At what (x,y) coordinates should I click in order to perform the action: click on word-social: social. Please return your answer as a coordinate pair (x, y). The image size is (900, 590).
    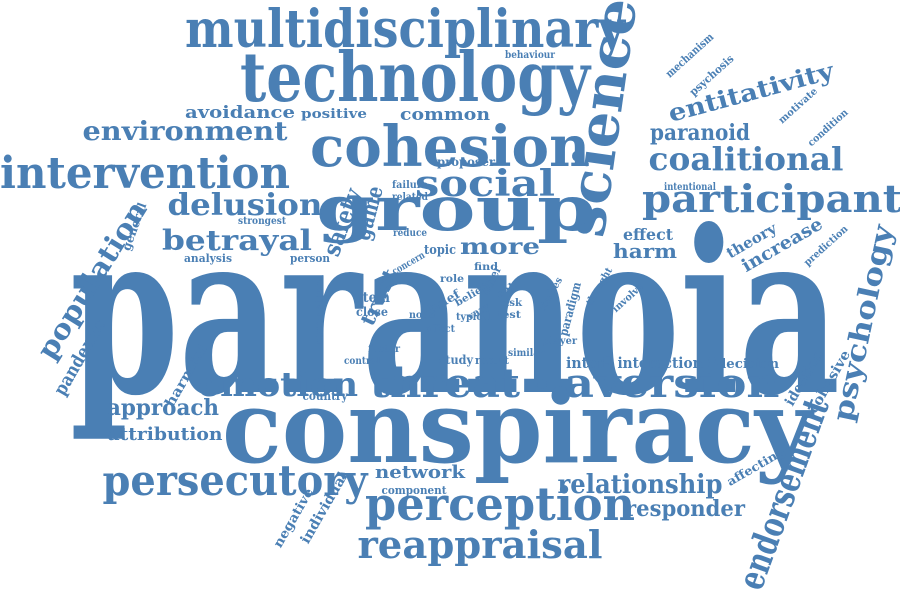
    Looking at the image, I should click on (485, 184).